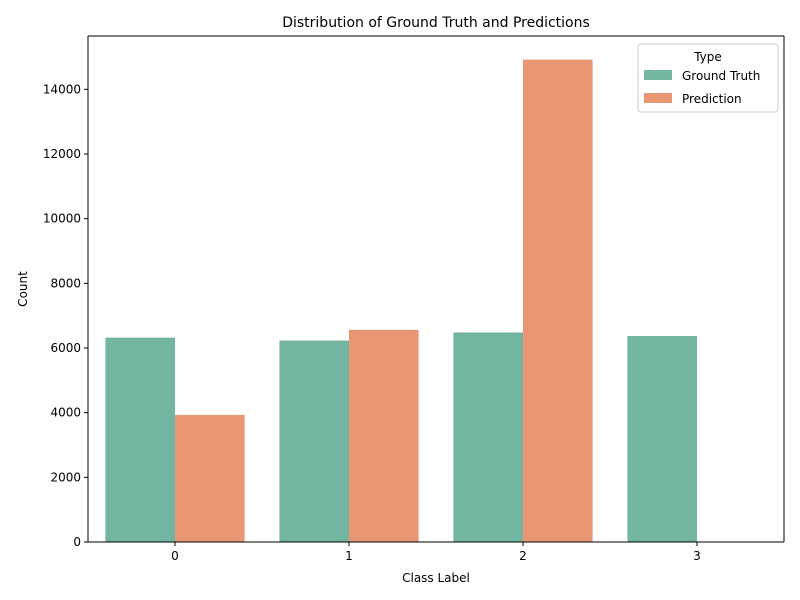 This screenshot has width=800, height=600. Describe the element at coordinates (62, 219) in the screenshot. I see `y-tick-label: 10000` at that location.